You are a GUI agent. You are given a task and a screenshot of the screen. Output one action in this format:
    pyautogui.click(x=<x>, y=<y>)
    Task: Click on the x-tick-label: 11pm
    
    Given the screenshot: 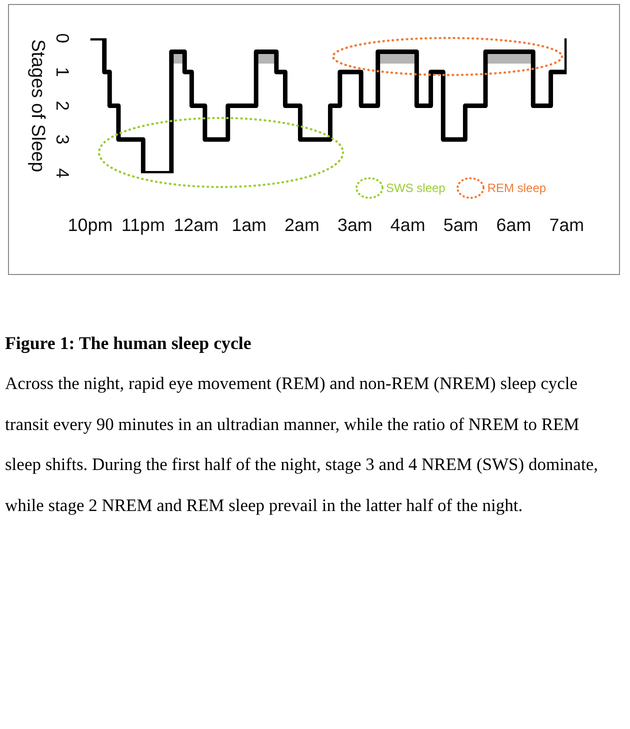 What is the action you would take?
    pyautogui.click(x=143, y=224)
    